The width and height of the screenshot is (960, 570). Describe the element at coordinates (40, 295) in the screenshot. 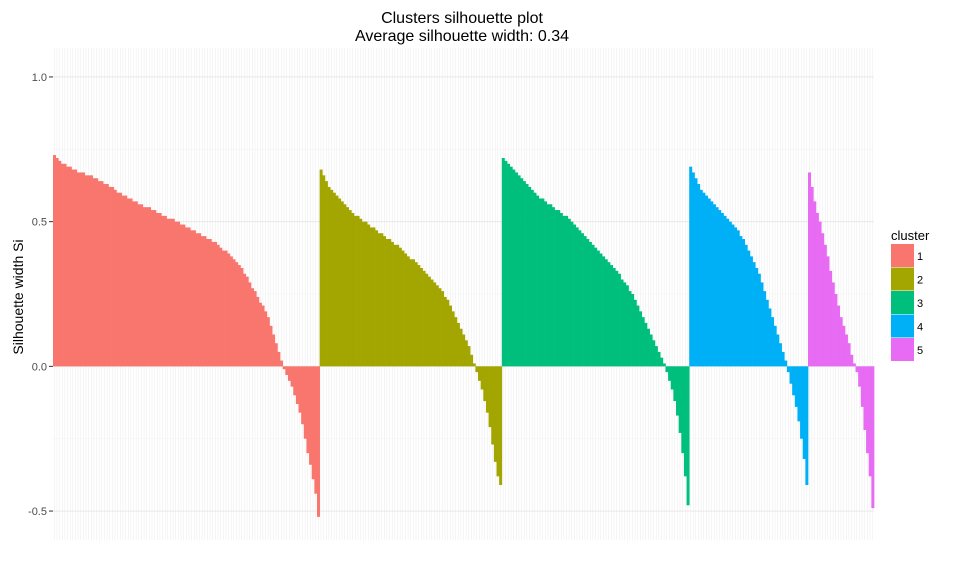

I see `y-axis: -0.5 0.0 0.5 1.0` at that location.